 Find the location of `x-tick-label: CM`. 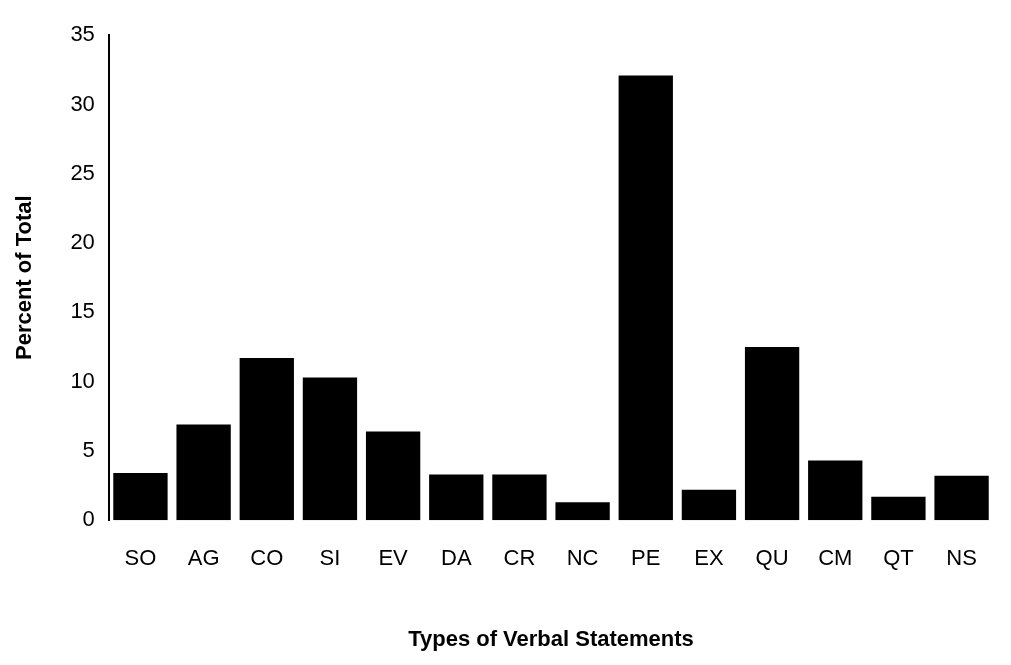

x-tick-label: CM is located at coordinates (835, 558).